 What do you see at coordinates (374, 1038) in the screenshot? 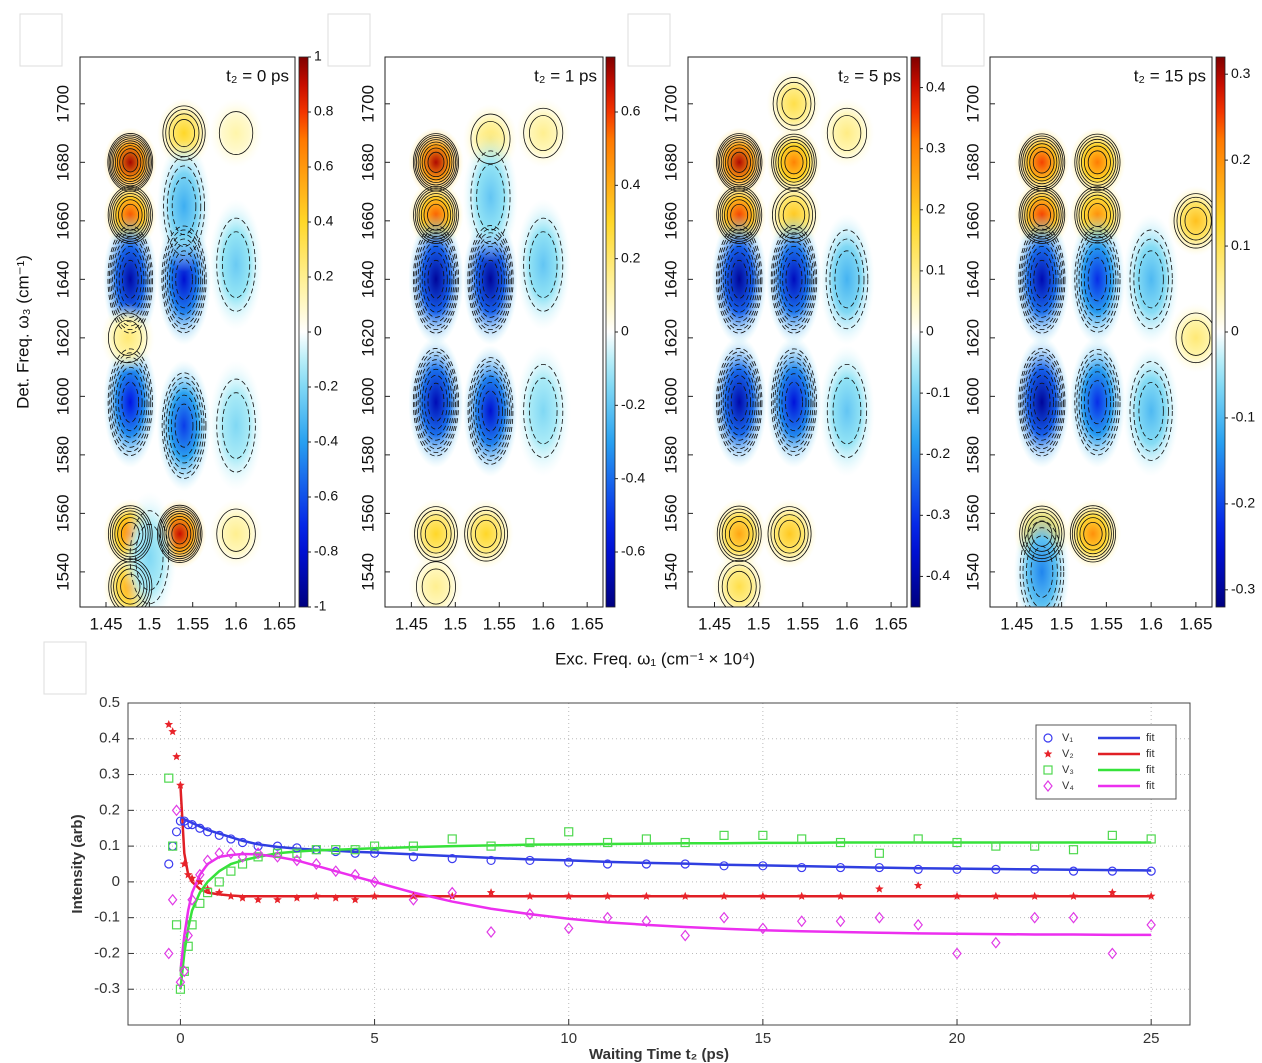
I see `x-tick-label: 5` at bounding box center [374, 1038].